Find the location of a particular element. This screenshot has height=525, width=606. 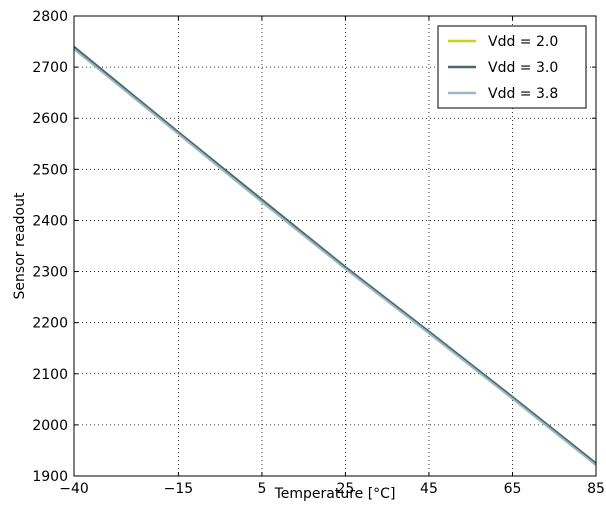

legend-label-2: Vdd = 3.8 is located at coordinates (523, 94).